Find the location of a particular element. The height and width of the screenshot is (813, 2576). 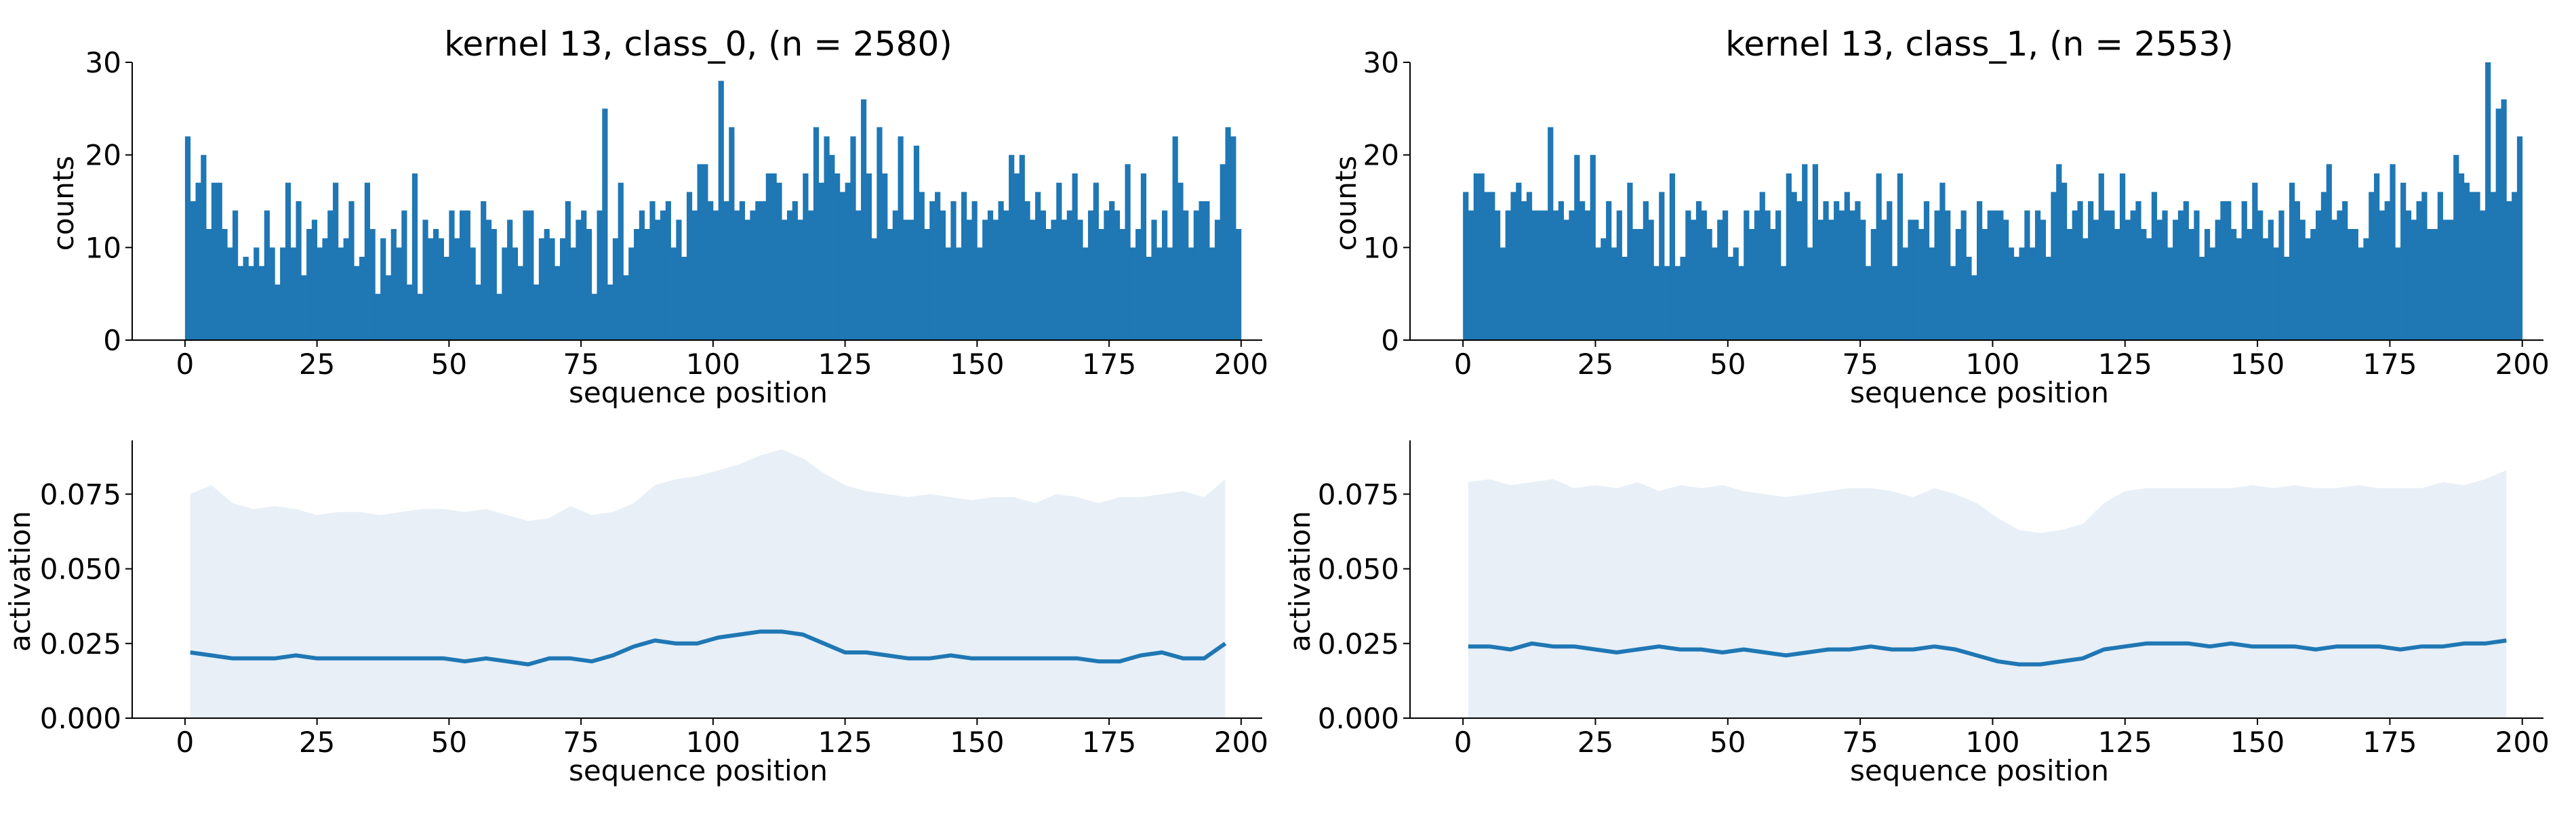

y-tick-label: 0 is located at coordinates (112, 340).